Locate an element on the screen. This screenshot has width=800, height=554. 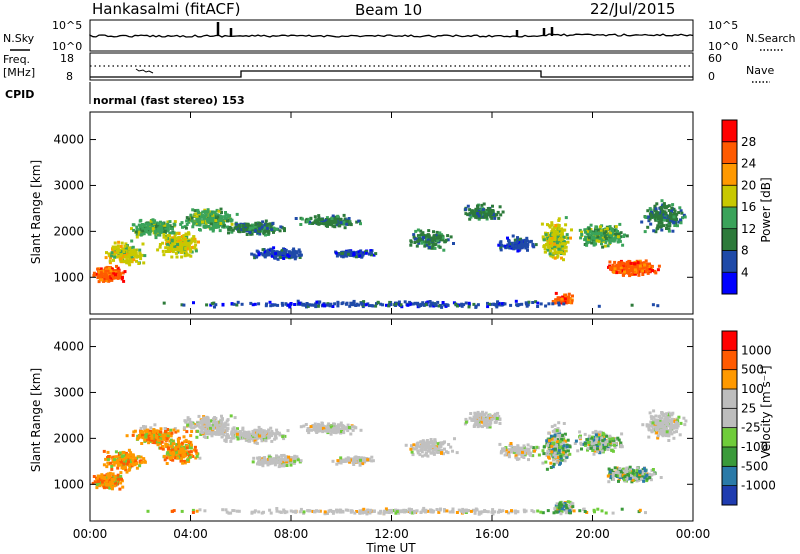
colorbar-segment is located at coordinates (729, 218).